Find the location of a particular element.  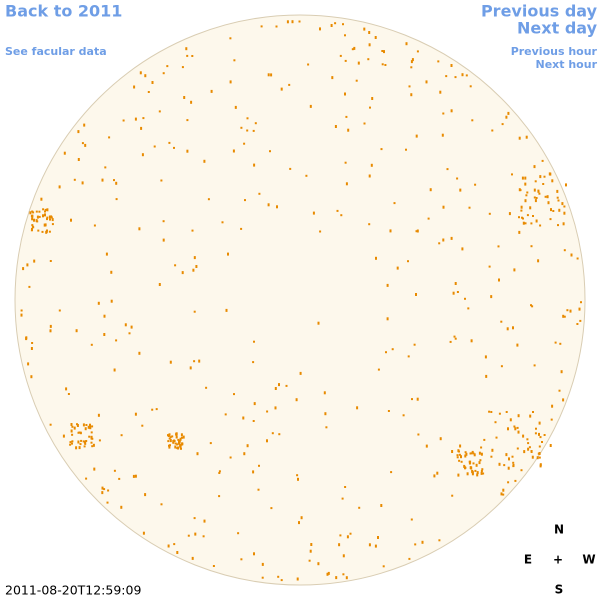

back-link: Back to 2011 is located at coordinates (63, 11).